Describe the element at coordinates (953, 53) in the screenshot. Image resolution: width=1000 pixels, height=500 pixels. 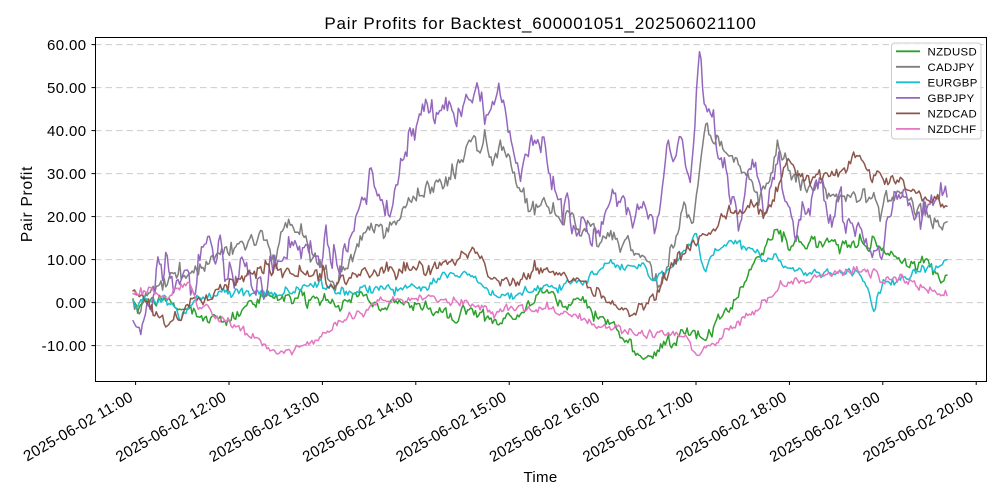
I see `svg-text: NZDUSD` at that location.